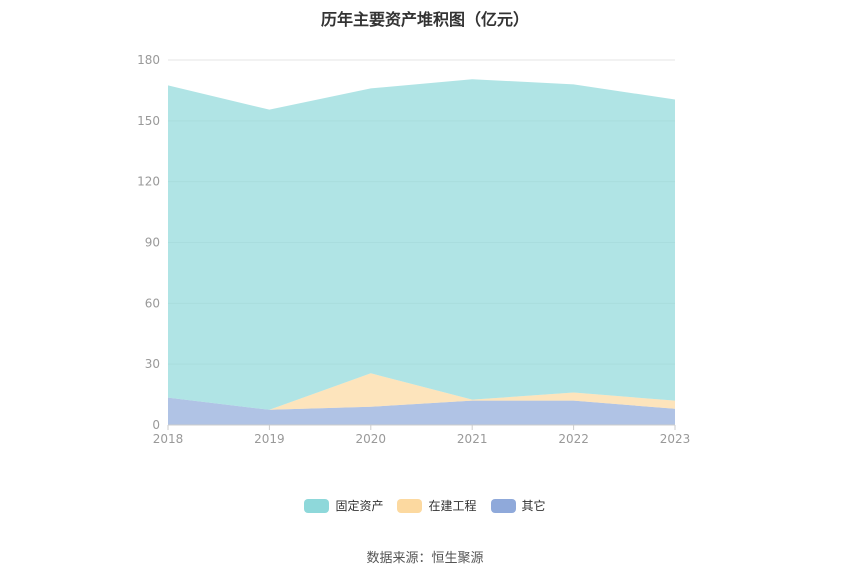  Describe the element at coordinates (148, 182) in the screenshot. I see `y-tick-label: 120` at that location.